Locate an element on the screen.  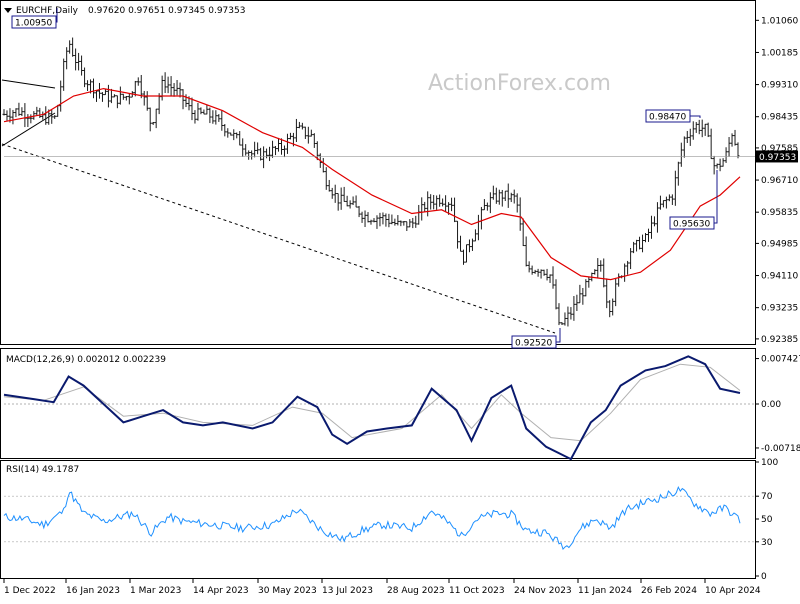
rsi-tick-label: 70 is located at coordinates (767, 497).